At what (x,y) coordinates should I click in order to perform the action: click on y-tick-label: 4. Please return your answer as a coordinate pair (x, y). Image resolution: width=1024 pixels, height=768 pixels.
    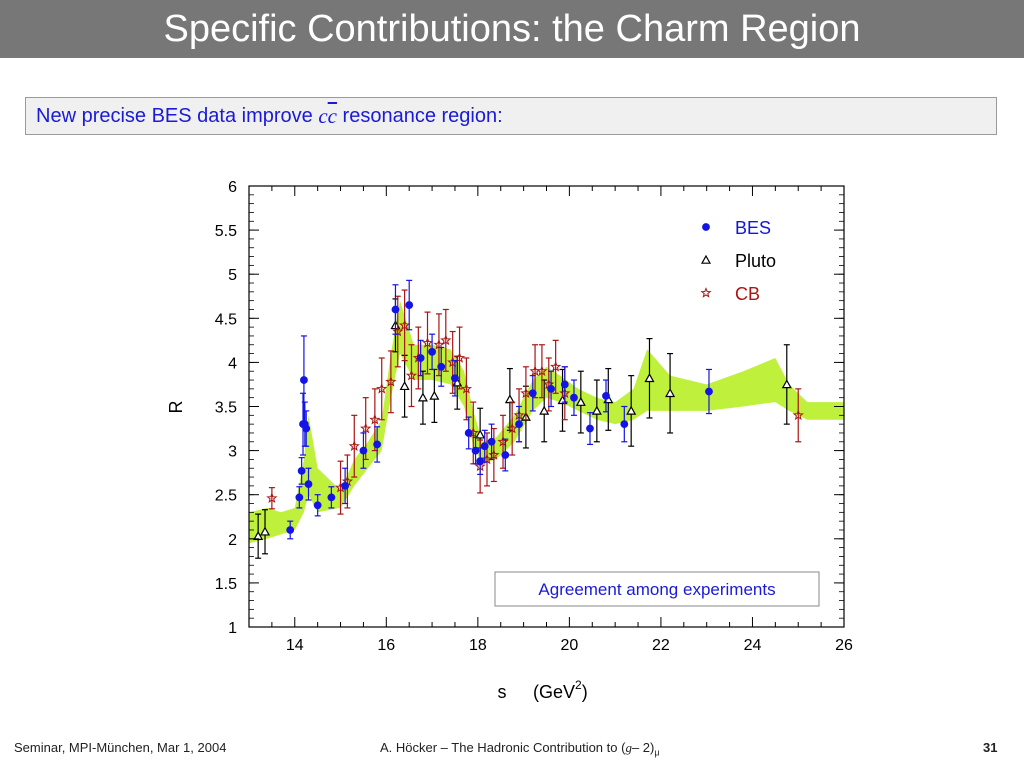
    Looking at the image, I should click on (232, 363).